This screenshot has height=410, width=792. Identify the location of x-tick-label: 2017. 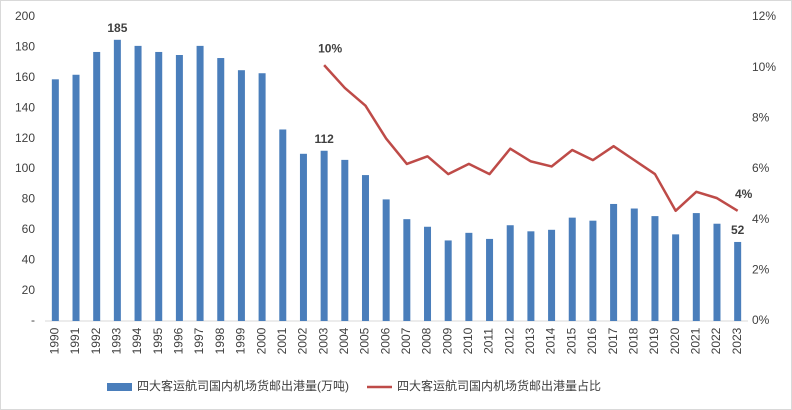
(613, 340).